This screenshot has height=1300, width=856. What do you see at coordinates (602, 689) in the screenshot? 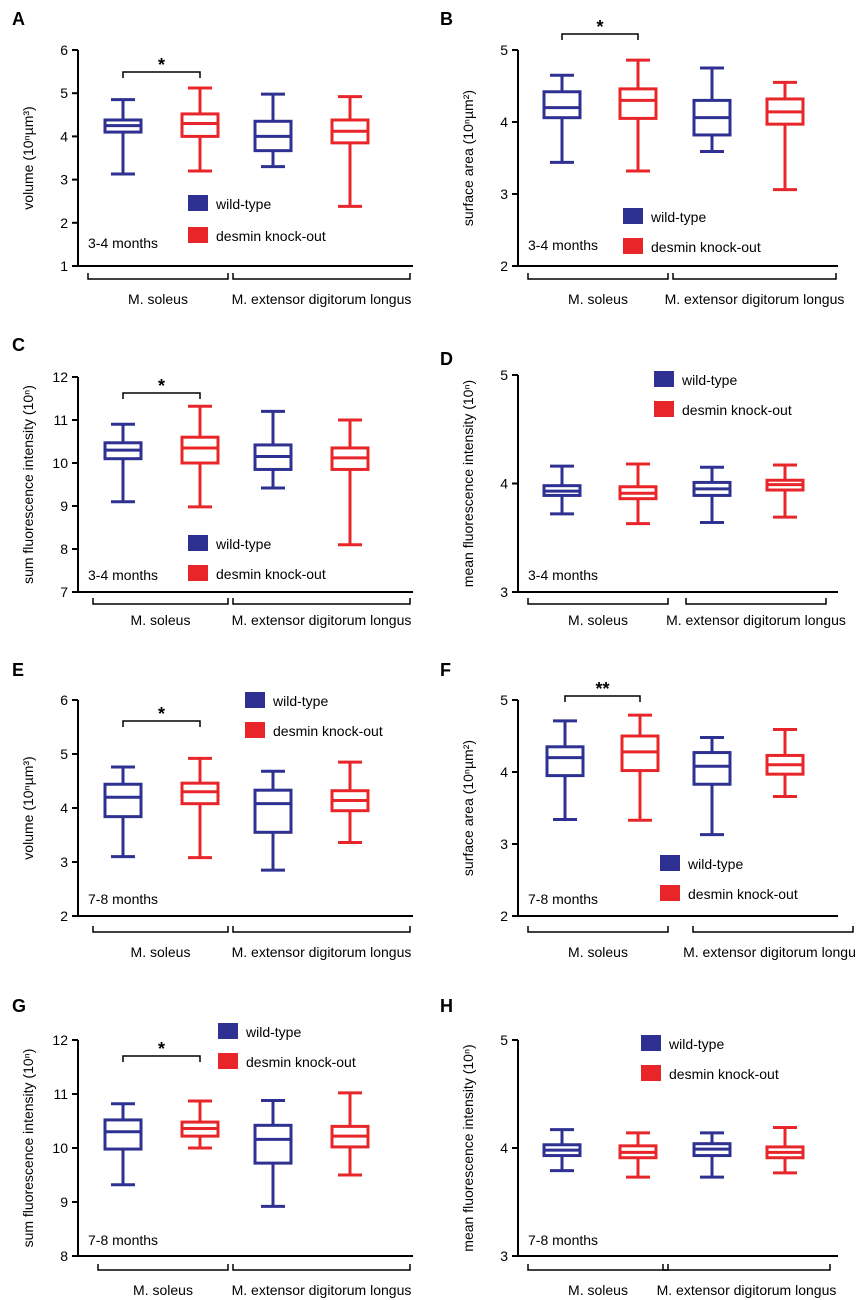
I see `significance-marker: **` at bounding box center [602, 689].